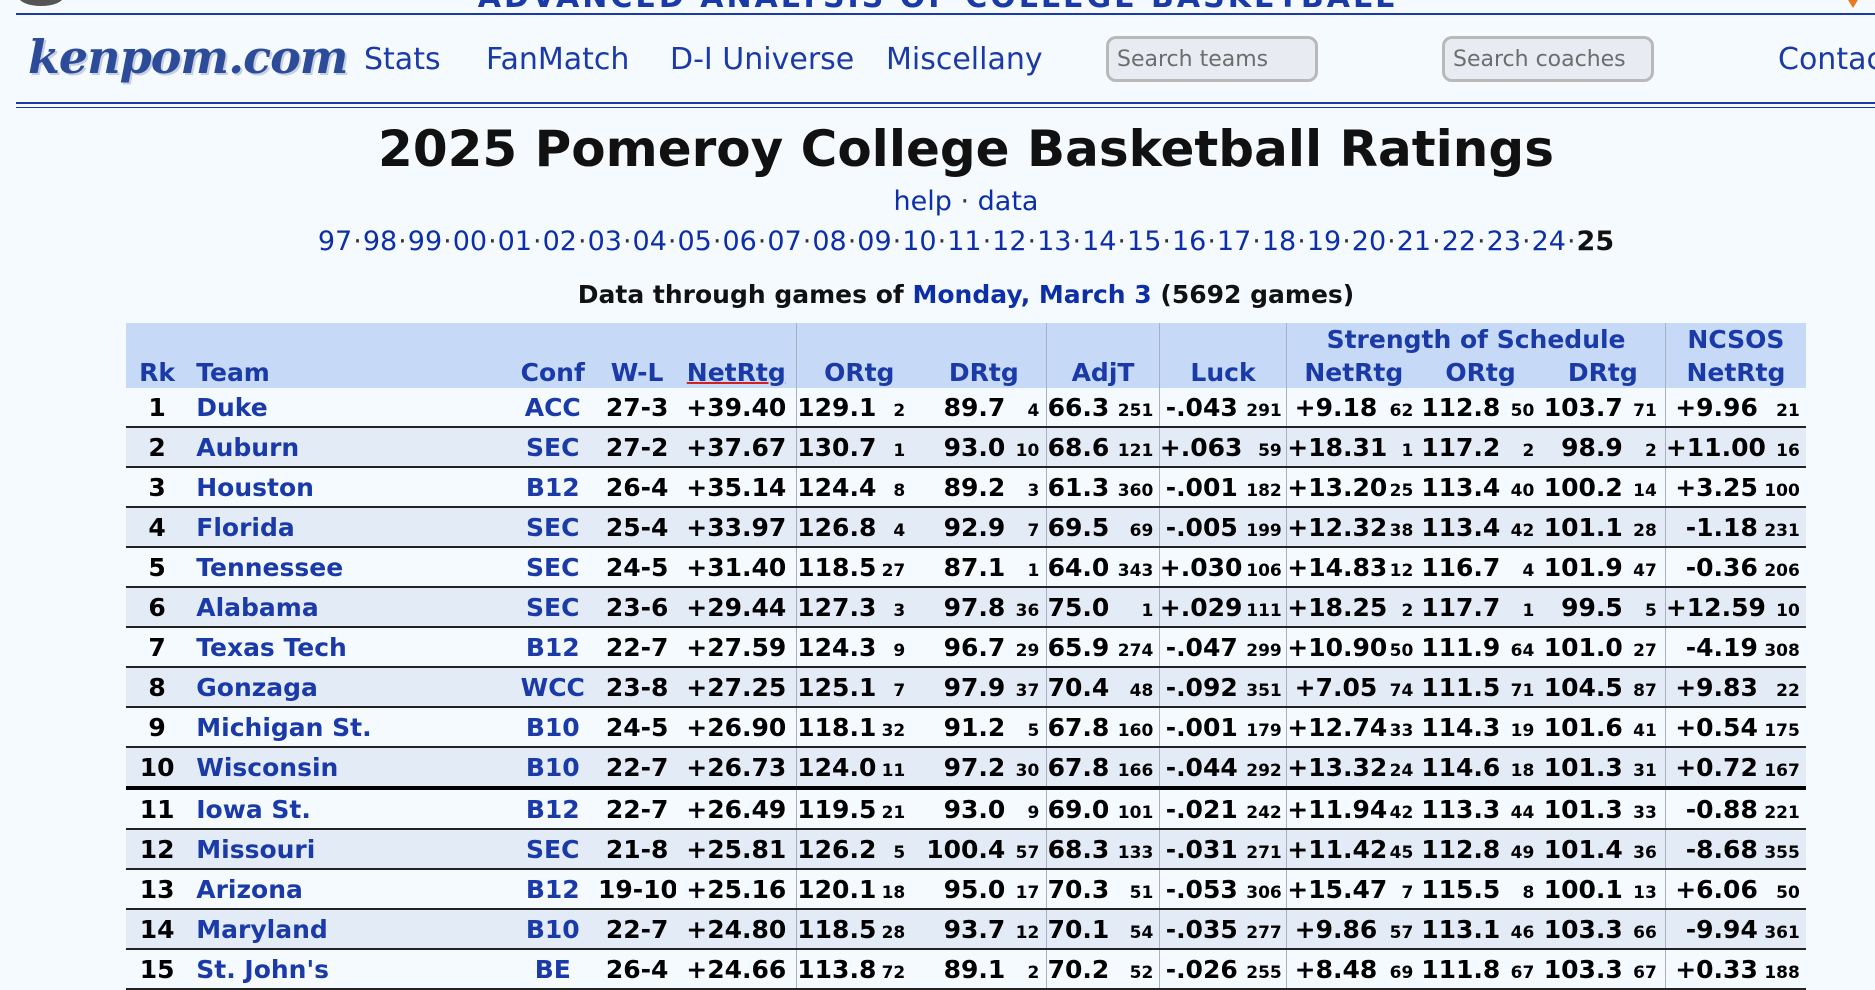 This screenshot has width=1875, height=990. I want to click on team-cell: Florida, so click(348, 527).